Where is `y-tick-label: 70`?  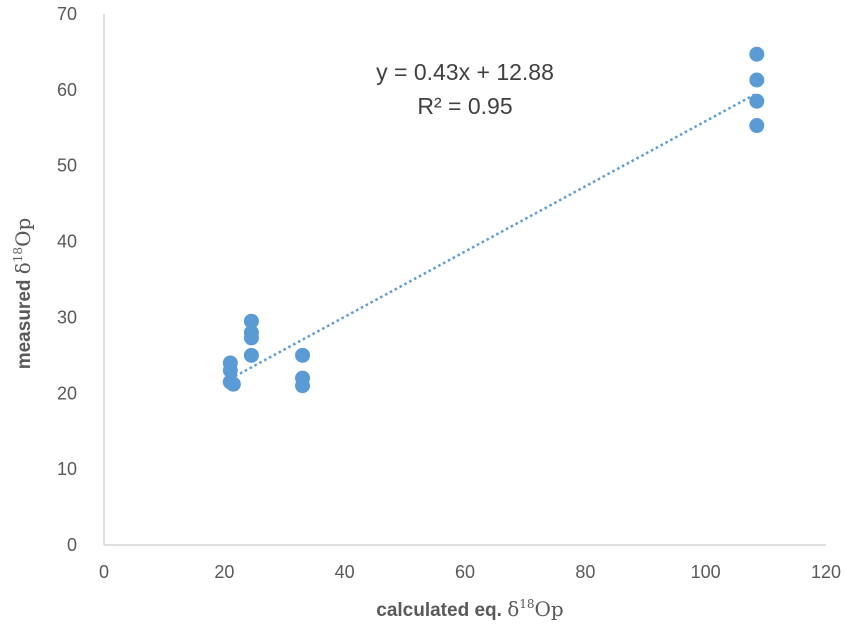
y-tick-label: 70 is located at coordinates (67, 14).